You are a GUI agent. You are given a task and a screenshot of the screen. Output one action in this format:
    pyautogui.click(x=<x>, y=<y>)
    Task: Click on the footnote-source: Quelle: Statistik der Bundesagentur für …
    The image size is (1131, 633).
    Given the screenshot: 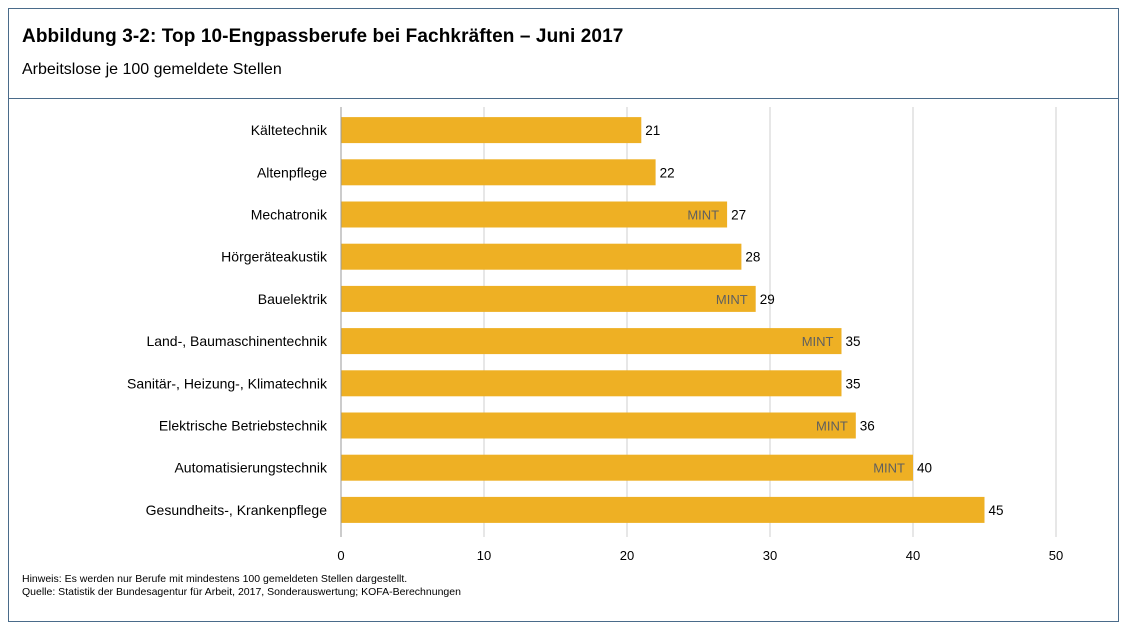 What is the action you would take?
    pyautogui.click(x=241, y=592)
    